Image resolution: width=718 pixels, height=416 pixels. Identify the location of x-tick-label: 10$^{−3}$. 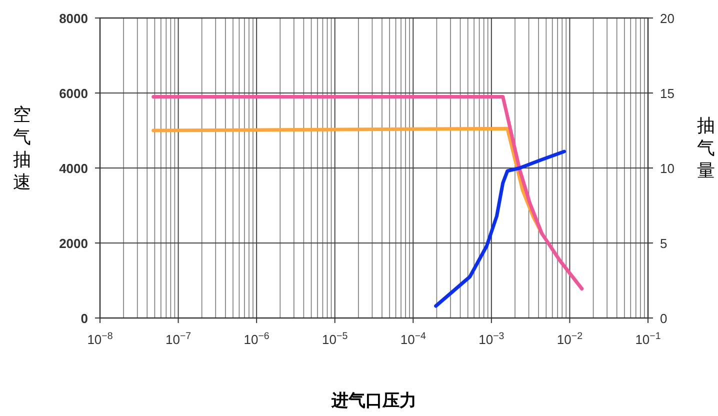
(491, 338).